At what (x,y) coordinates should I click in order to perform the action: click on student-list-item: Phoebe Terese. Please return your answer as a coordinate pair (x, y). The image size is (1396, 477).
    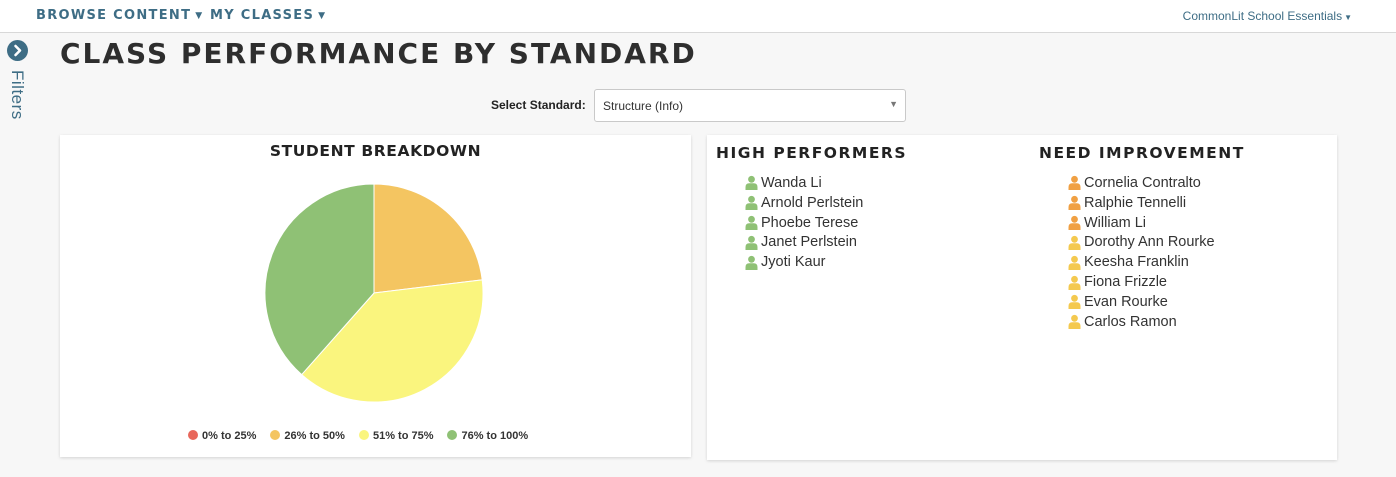
    Looking at the image, I should click on (803, 223).